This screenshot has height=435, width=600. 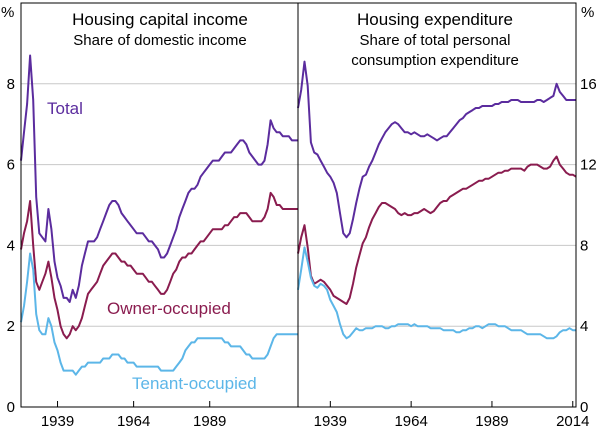 I want to click on right-y-tick-label-8: 8, so click(x=584, y=245).